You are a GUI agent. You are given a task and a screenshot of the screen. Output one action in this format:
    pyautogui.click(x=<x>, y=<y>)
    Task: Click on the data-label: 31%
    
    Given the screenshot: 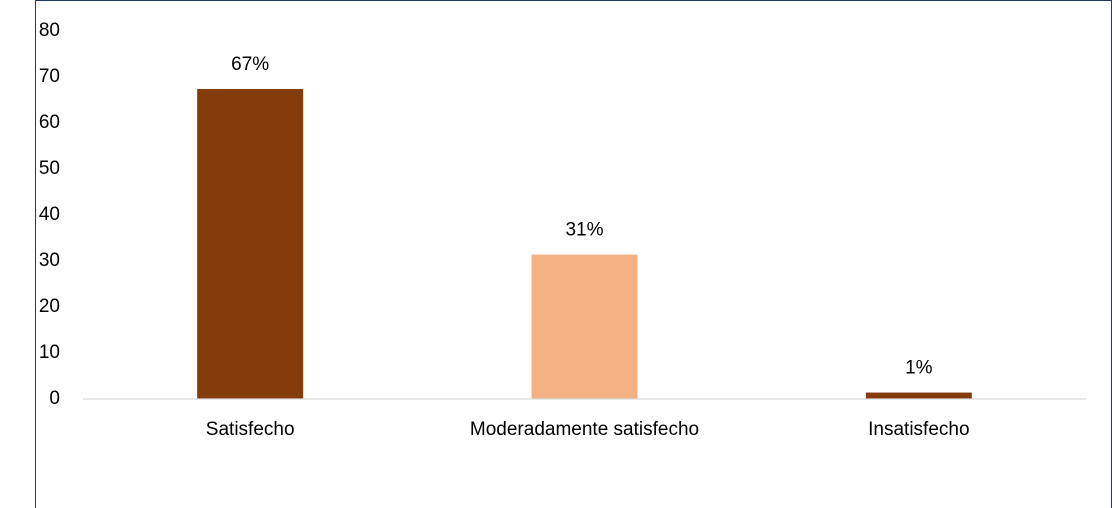 What is the action you would take?
    pyautogui.click(x=584, y=230)
    